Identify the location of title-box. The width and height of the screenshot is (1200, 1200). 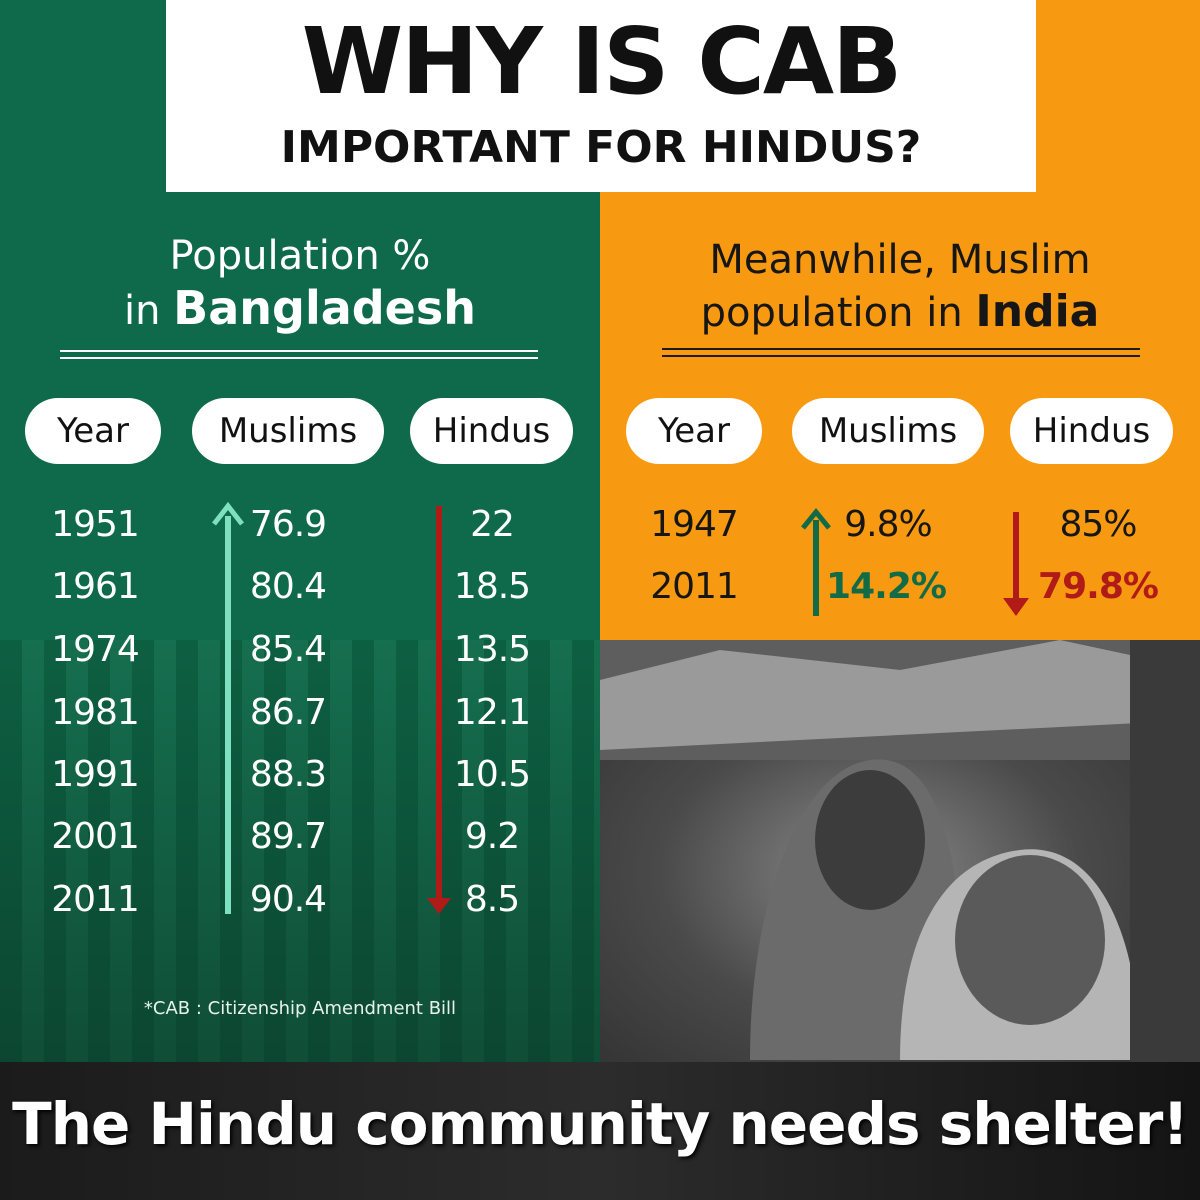
(601, 96).